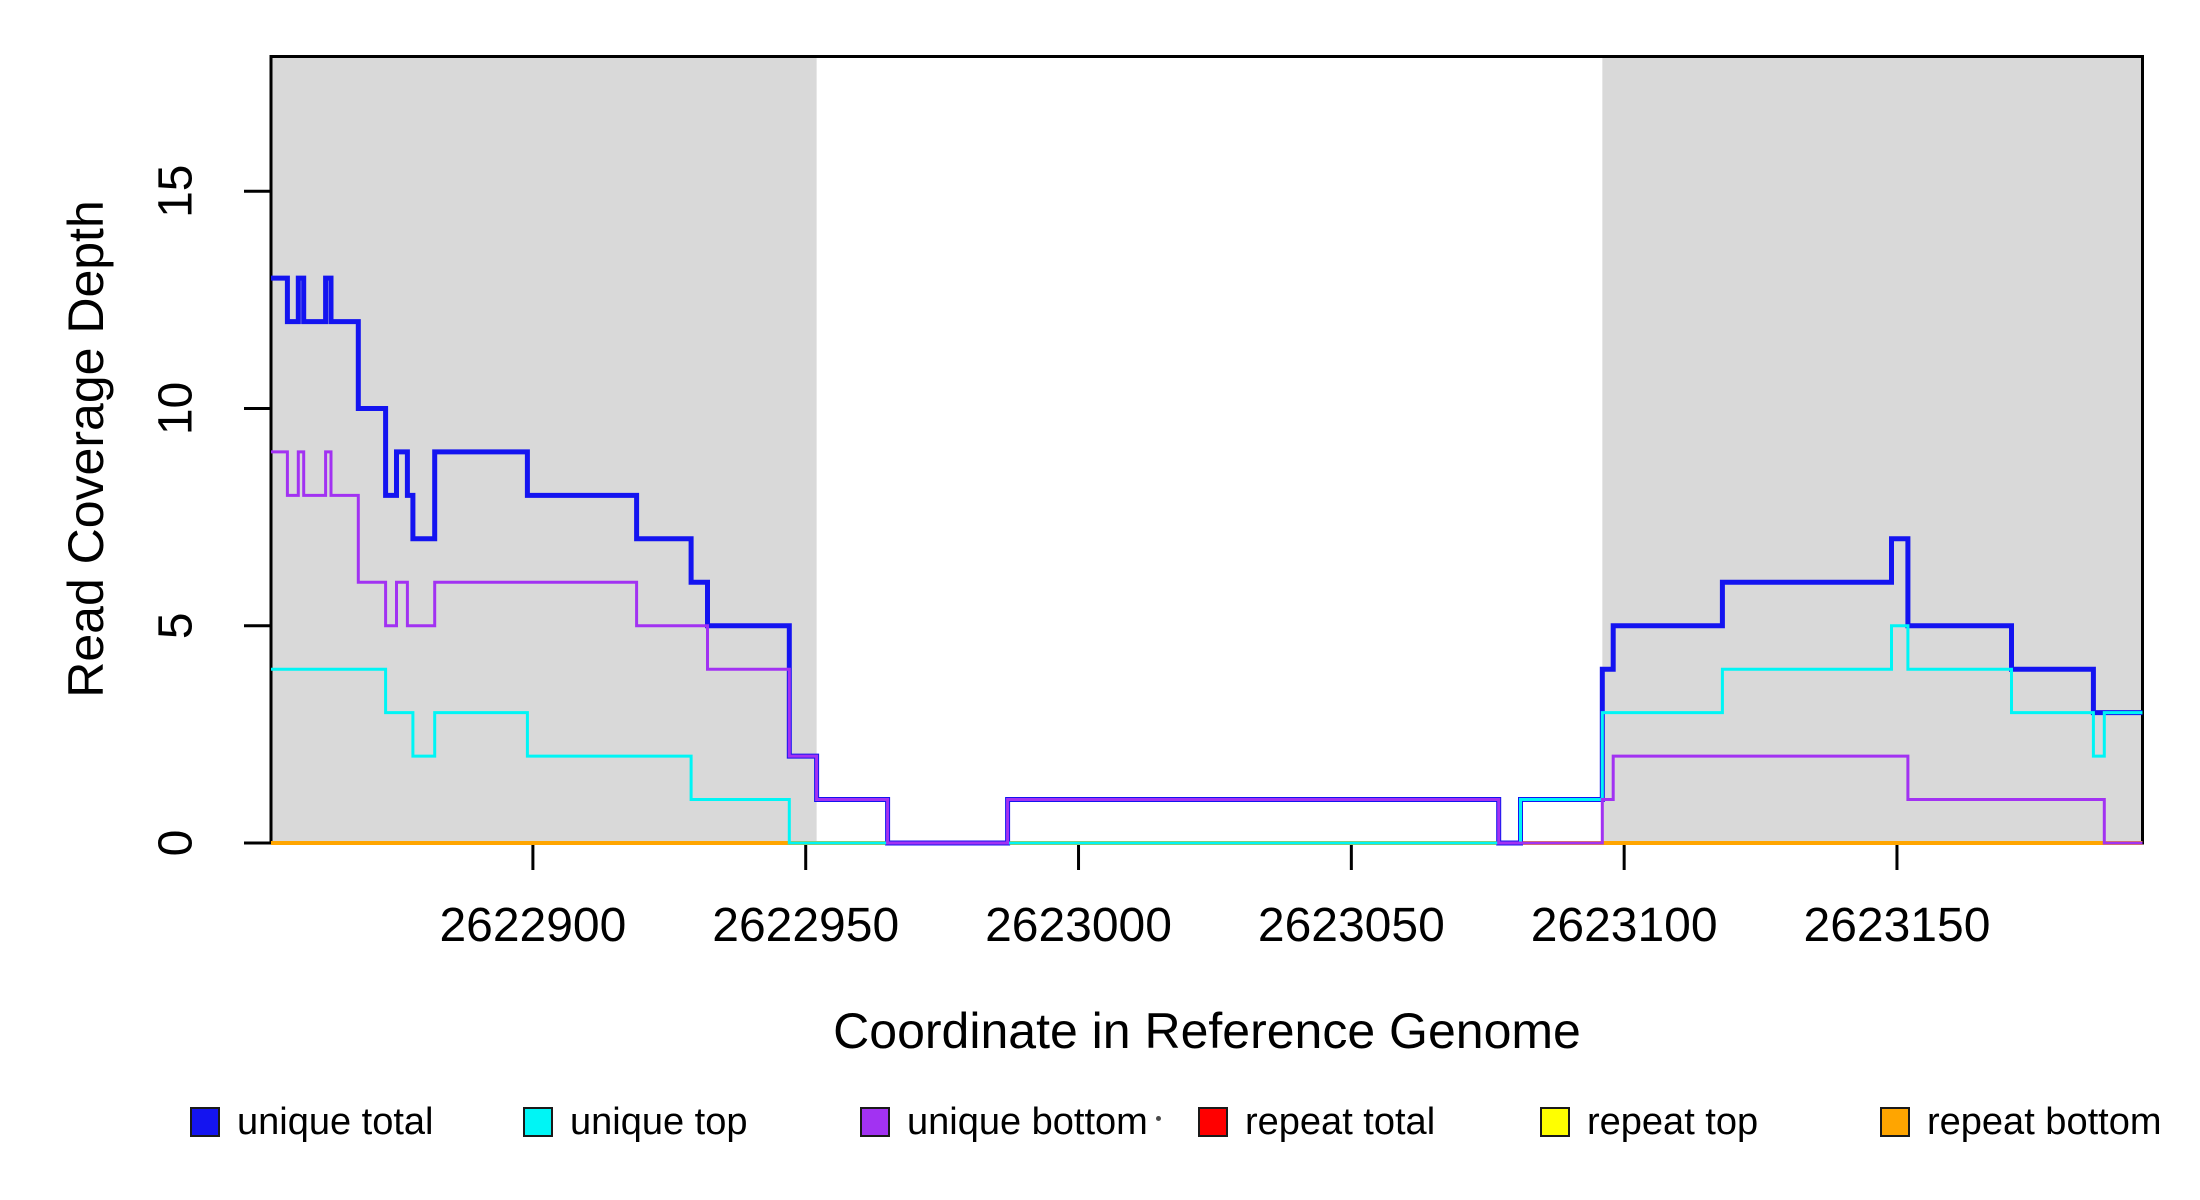 Image resolution: width=2200 pixels, height=1200 pixels. Describe the element at coordinates (176, 408) in the screenshot. I see `y-tick-label: 10` at that location.